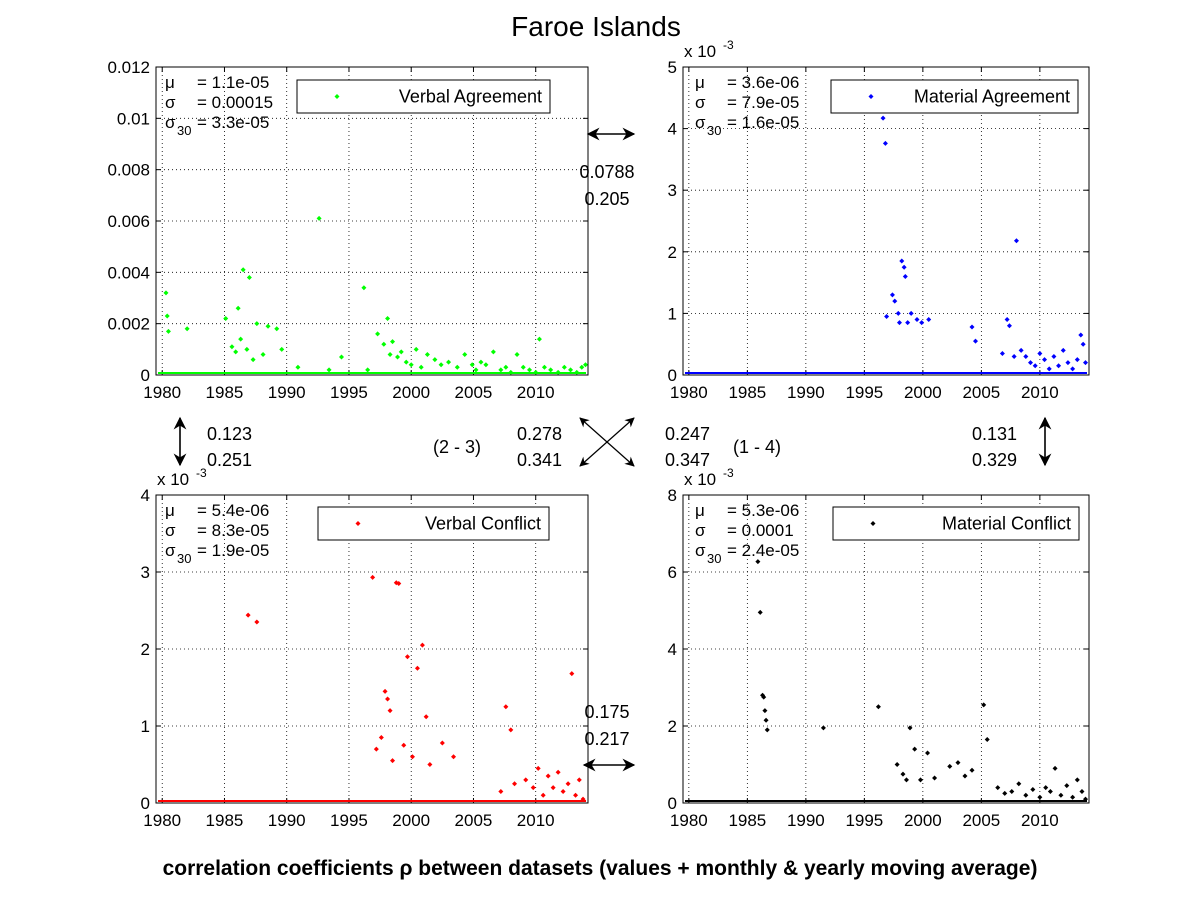 The width and height of the screenshot is (1201, 901). I want to click on correlation-value: 0.131, so click(994, 434).